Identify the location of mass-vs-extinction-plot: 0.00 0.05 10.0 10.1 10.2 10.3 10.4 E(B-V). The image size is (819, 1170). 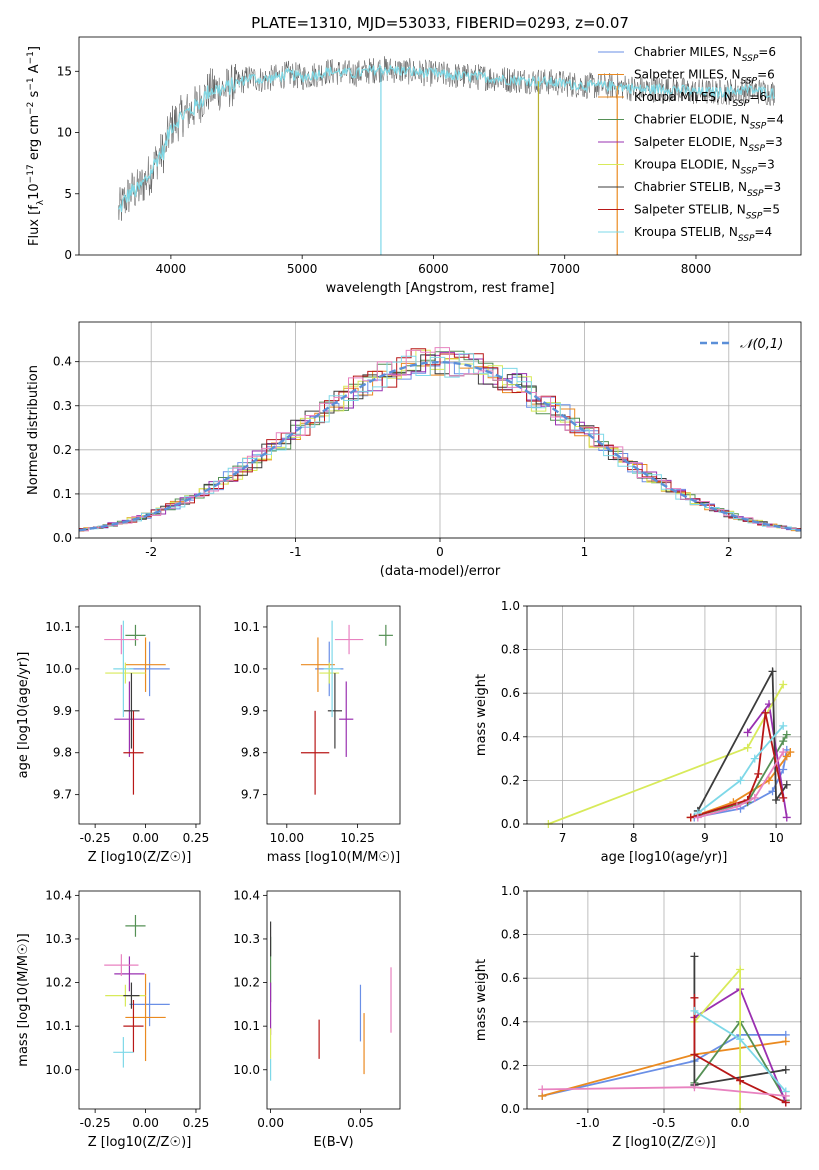
(317, 1019).